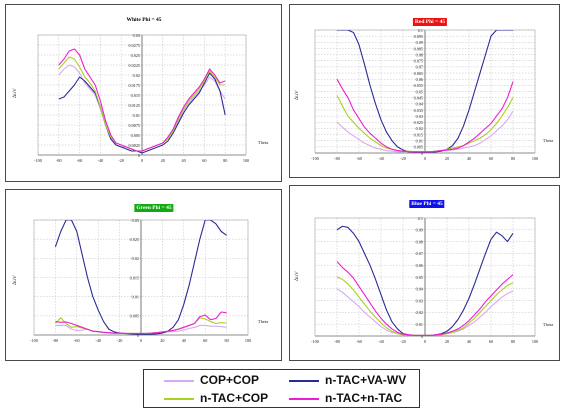 The image size is (563, 412). Describe the element at coordinates (419, 54) in the screenshot. I see `y-tick-label: 0.08` at that location.